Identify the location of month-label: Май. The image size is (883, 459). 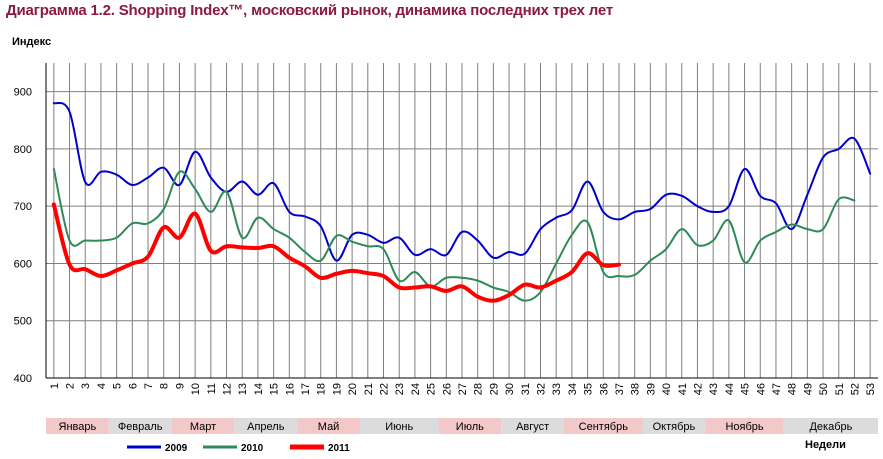
(329, 427).